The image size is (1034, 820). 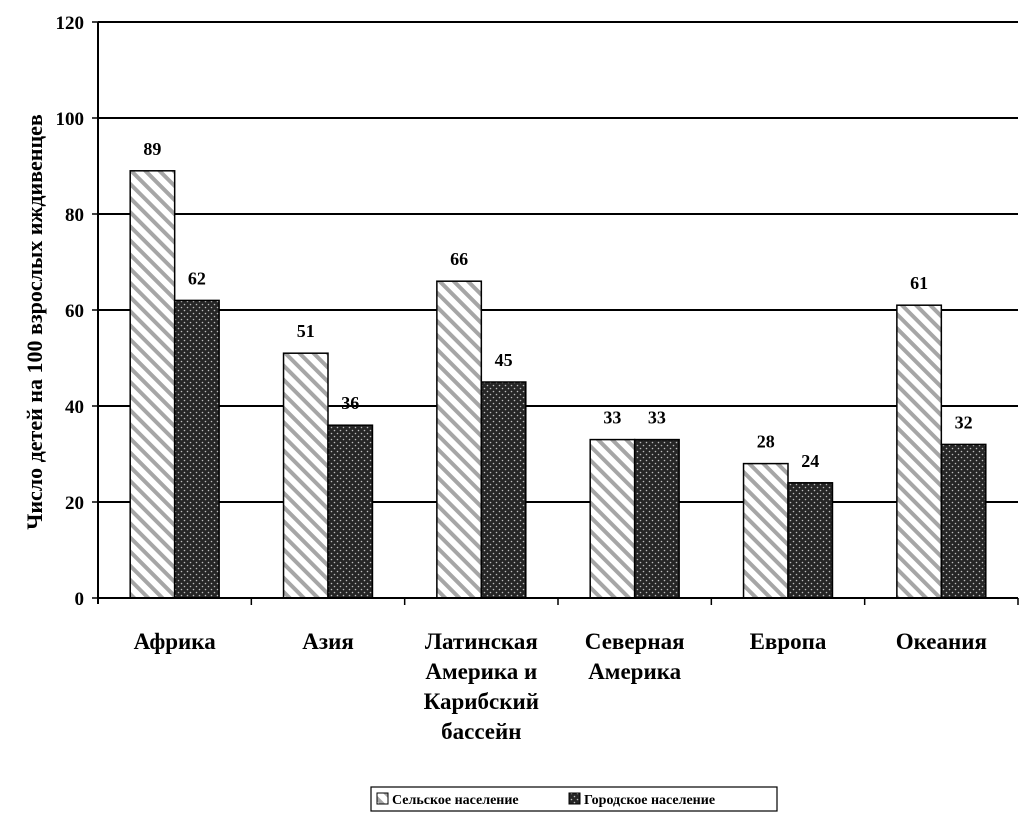 I want to click on legend-label: Городское население, so click(x=649, y=800).